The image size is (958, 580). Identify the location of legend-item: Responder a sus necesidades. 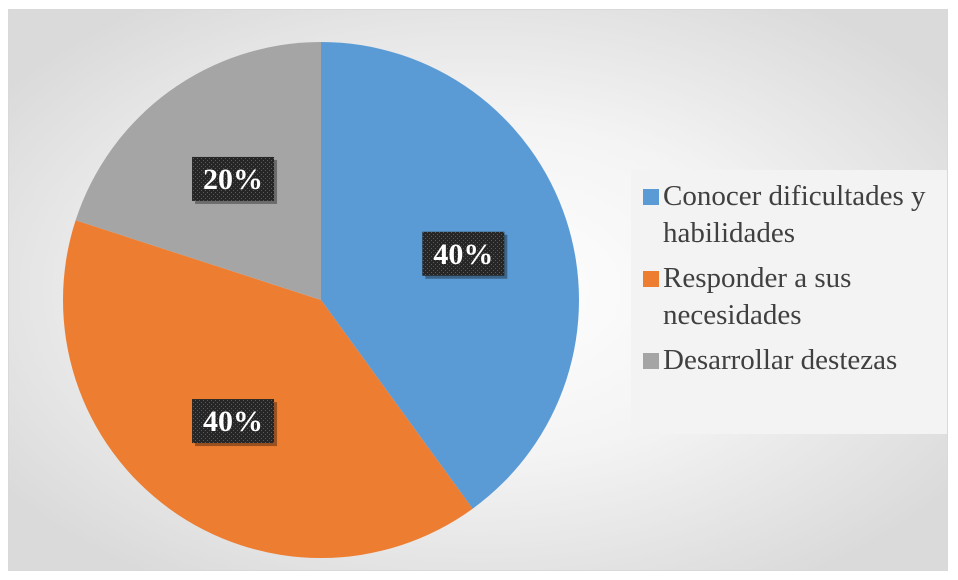
(795, 297).